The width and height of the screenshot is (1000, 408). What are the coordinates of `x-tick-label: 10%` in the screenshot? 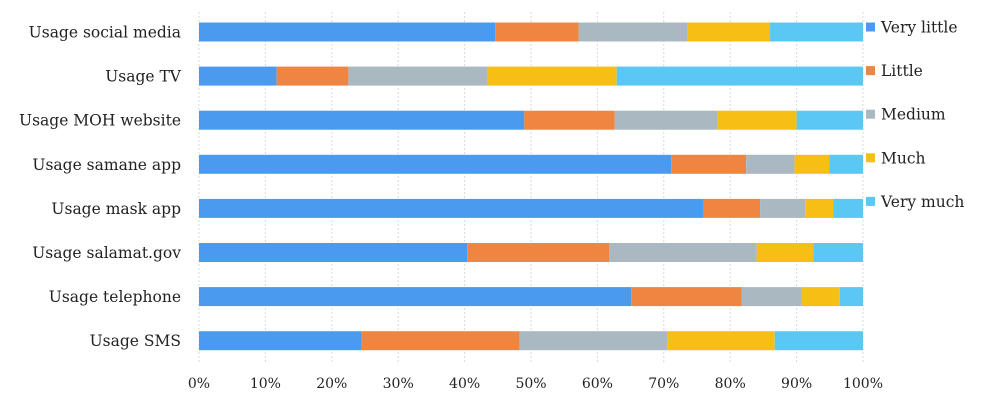 It's located at (265, 384).